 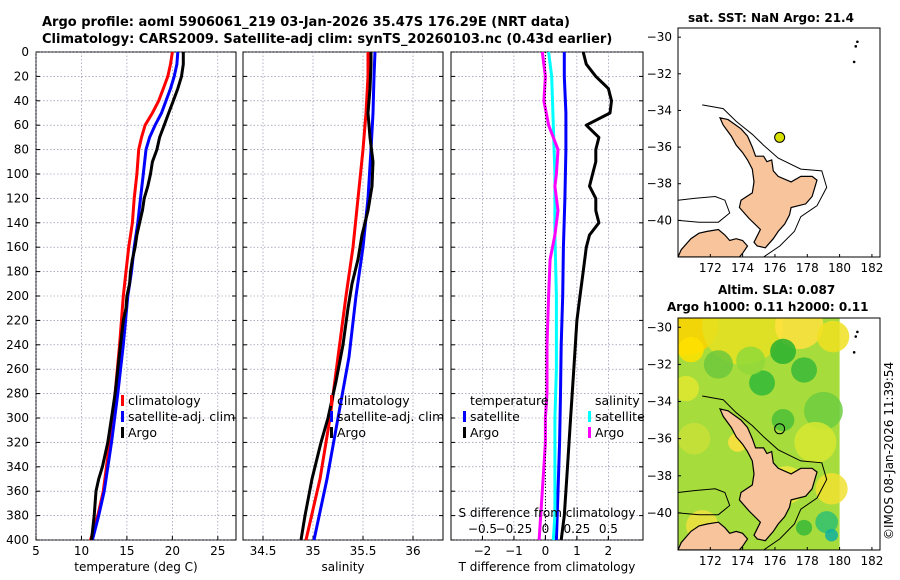 What do you see at coordinates (21, 125) in the screenshot?
I see `y-tick-label: 60` at bounding box center [21, 125].